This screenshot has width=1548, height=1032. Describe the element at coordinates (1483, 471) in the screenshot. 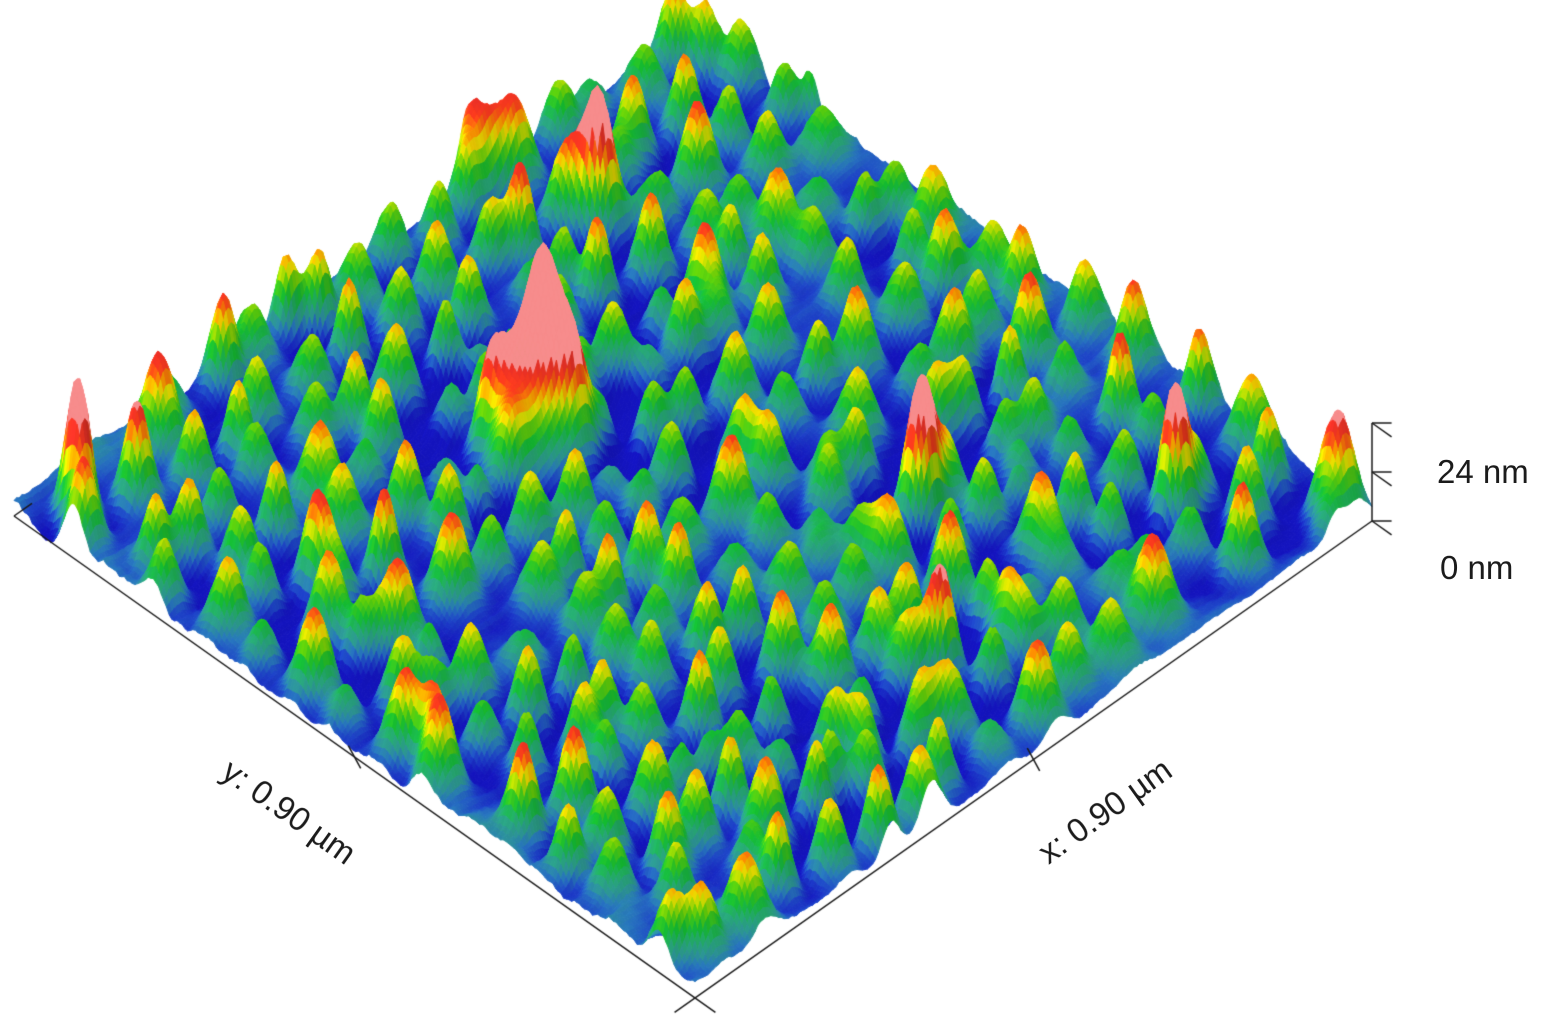

I see `z-scale-max-label: 24 nm` at that location.